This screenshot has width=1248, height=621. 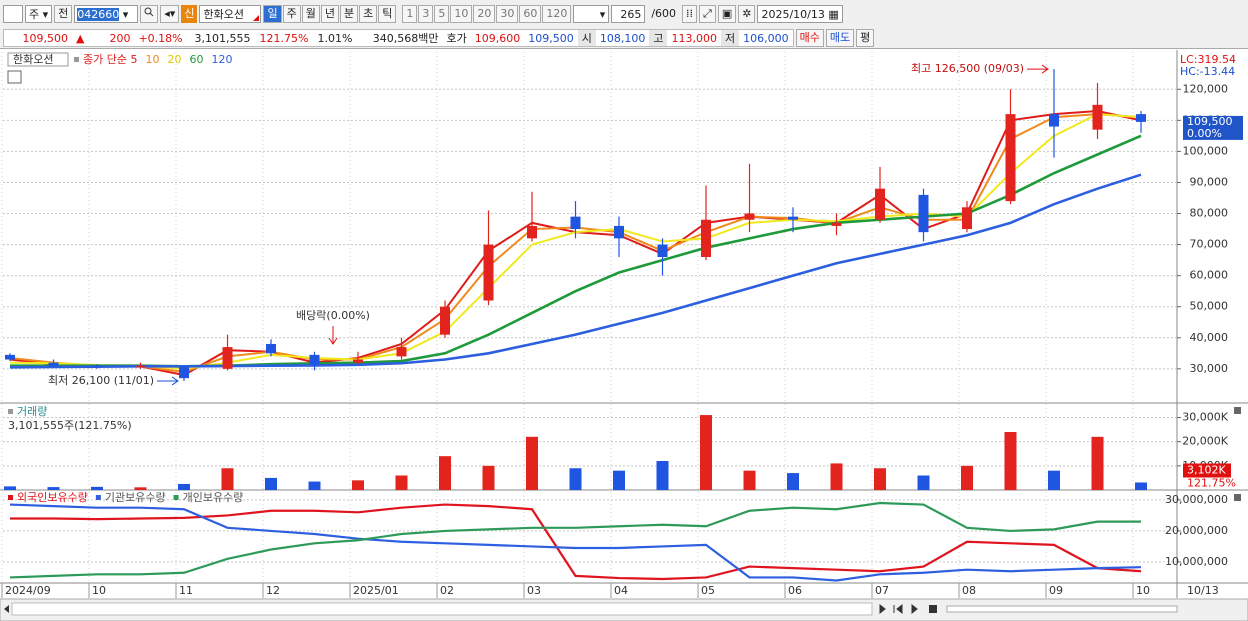 What do you see at coordinates (800, 13) in the screenshot?
I see `date-input: 2025/10/13 ▦` at bounding box center [800, 13].